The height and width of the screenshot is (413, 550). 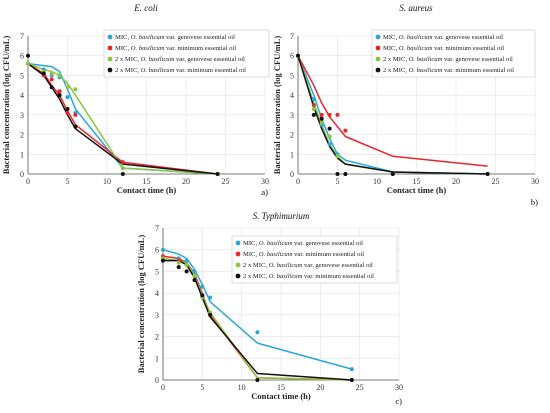 What do you see at coordinates (264, 192) in the screenshot?
I see `panel-label: a)` at bounding box center [264, 192].